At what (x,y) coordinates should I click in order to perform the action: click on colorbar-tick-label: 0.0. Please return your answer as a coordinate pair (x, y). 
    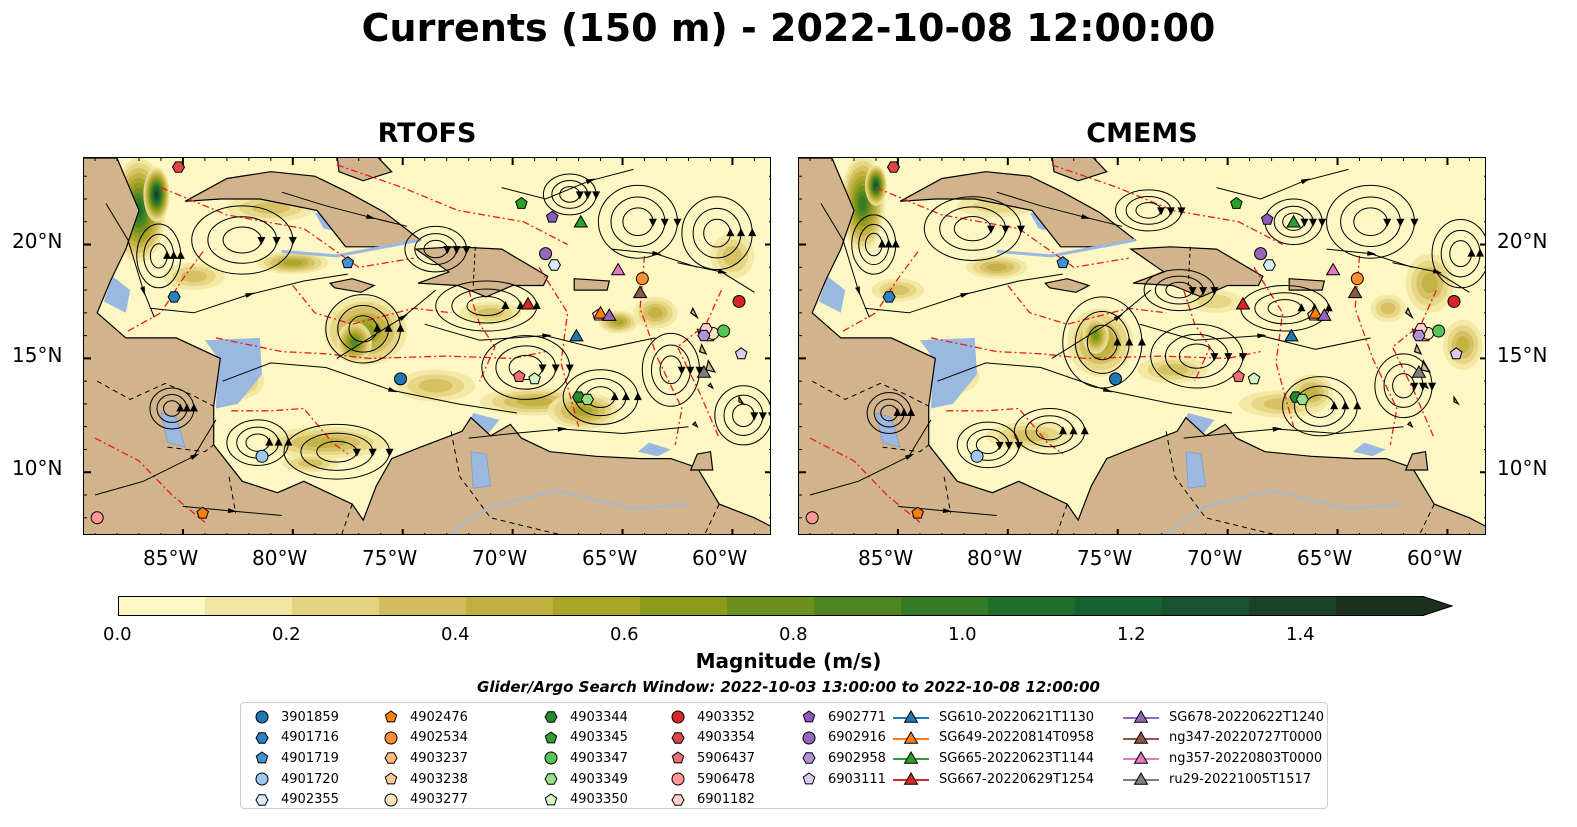
    Looking at the image, I should click on (117, 634).